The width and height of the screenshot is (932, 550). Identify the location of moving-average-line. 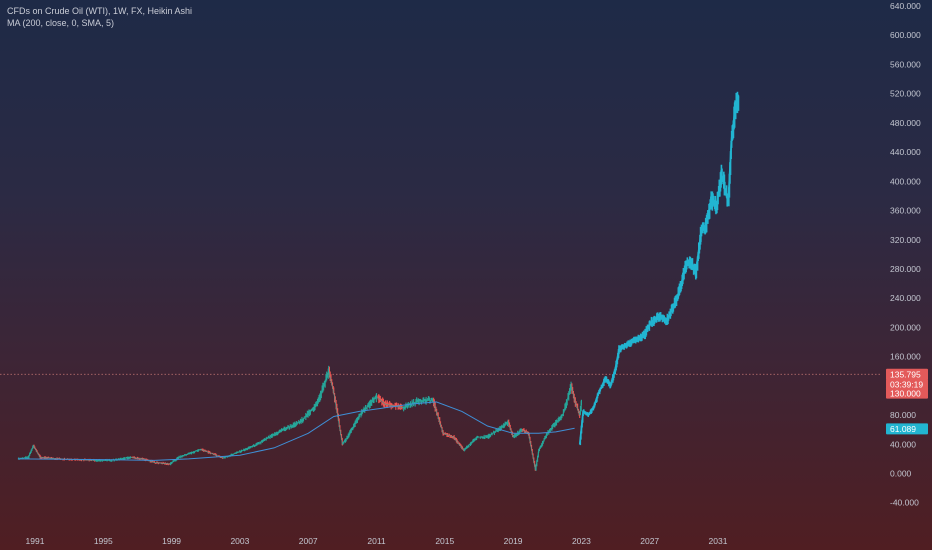
(296, 431).